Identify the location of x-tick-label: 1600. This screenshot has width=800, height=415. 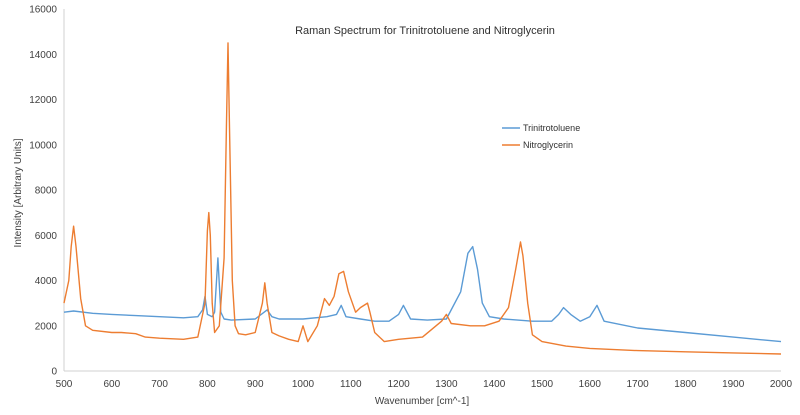
(590, 384).